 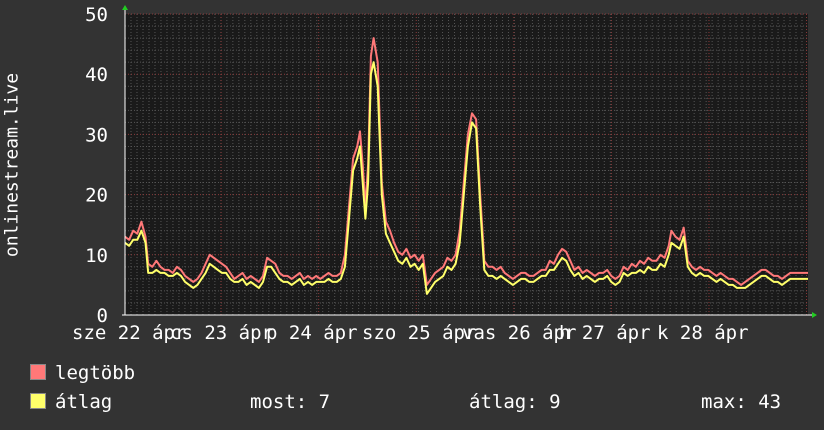 I want to click on x-tick-label: vas 26 ápr, so click(x=519, y=333).